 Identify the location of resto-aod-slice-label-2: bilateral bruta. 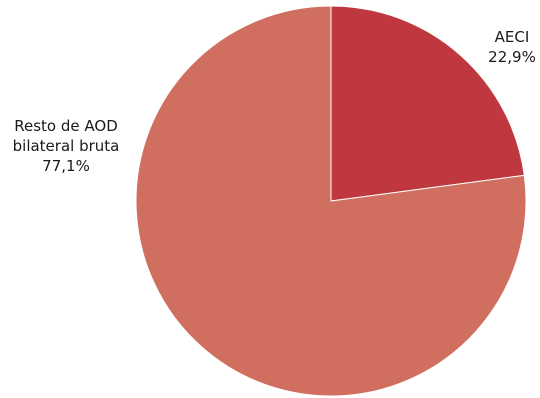
(66, 146).